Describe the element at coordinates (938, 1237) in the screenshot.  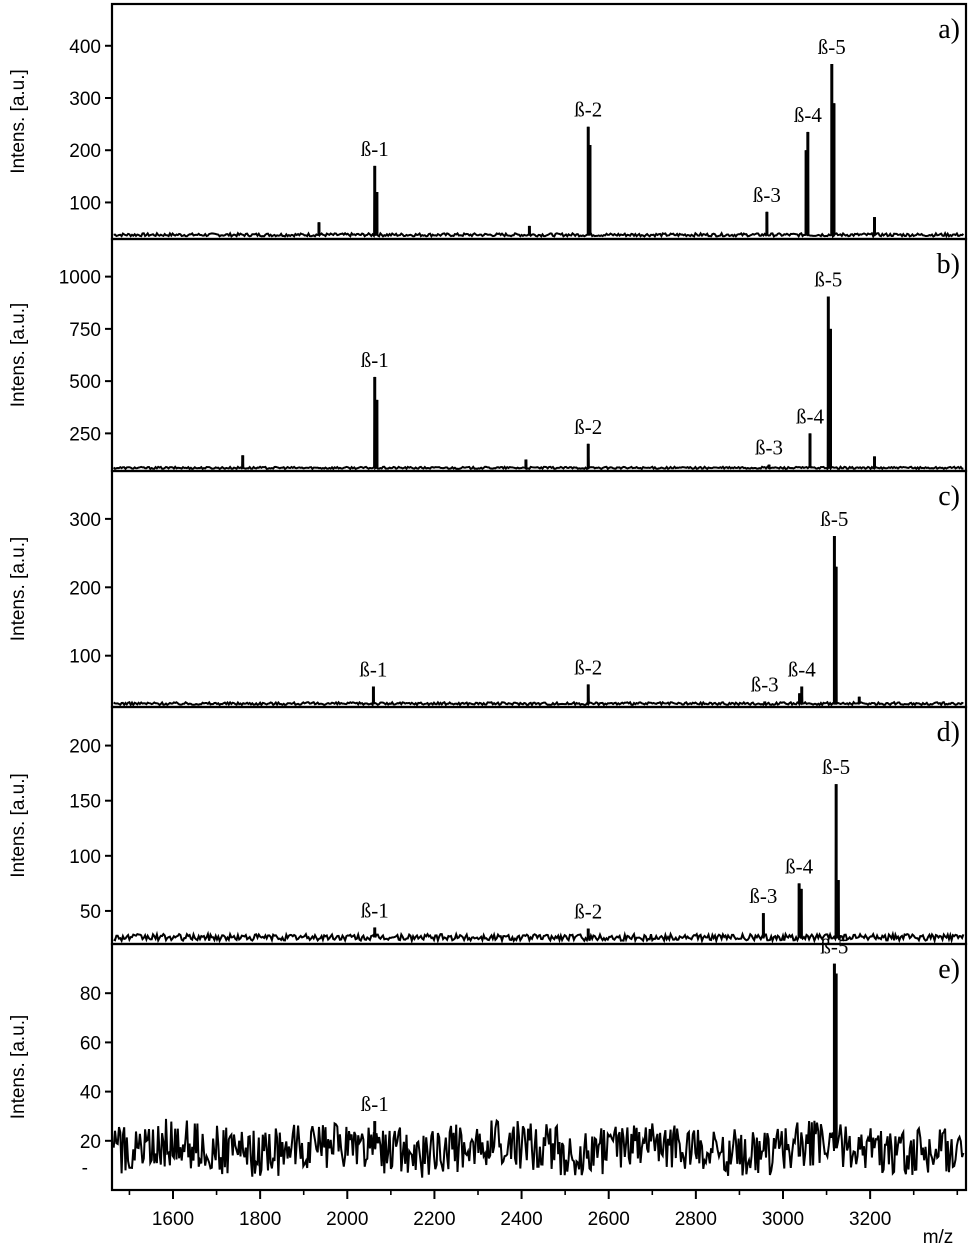
I see `x-axis-label: m/z` at that location.